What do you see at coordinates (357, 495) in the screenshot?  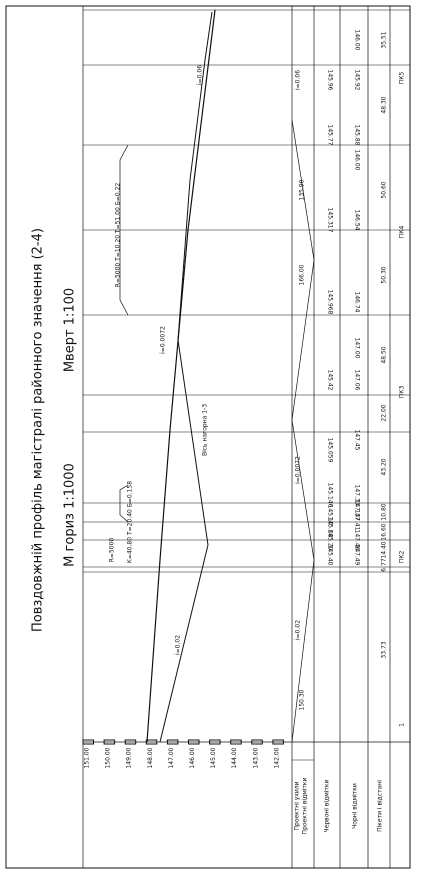 I see `ground-mark: 147.33` at bounding box center [357, 495].